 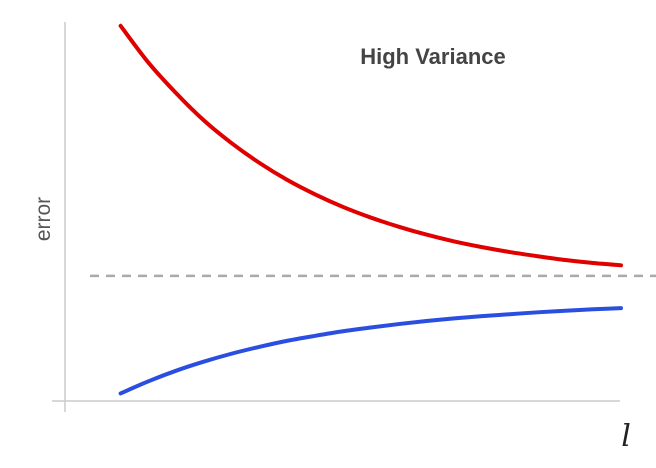 I want to click on series-line-blue, so click(x=370, y=351).